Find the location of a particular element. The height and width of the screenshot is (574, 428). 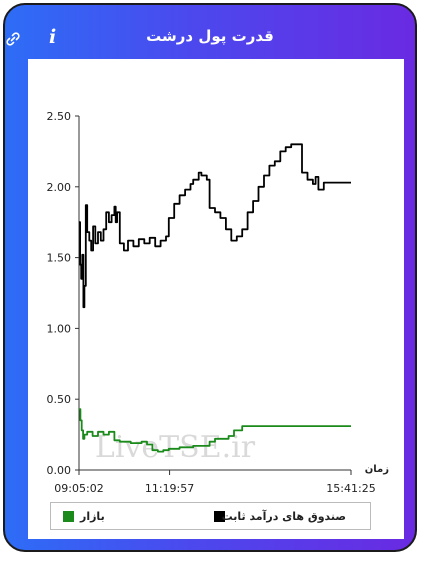

legend-swatch-market is located at coordinates (68, 516).